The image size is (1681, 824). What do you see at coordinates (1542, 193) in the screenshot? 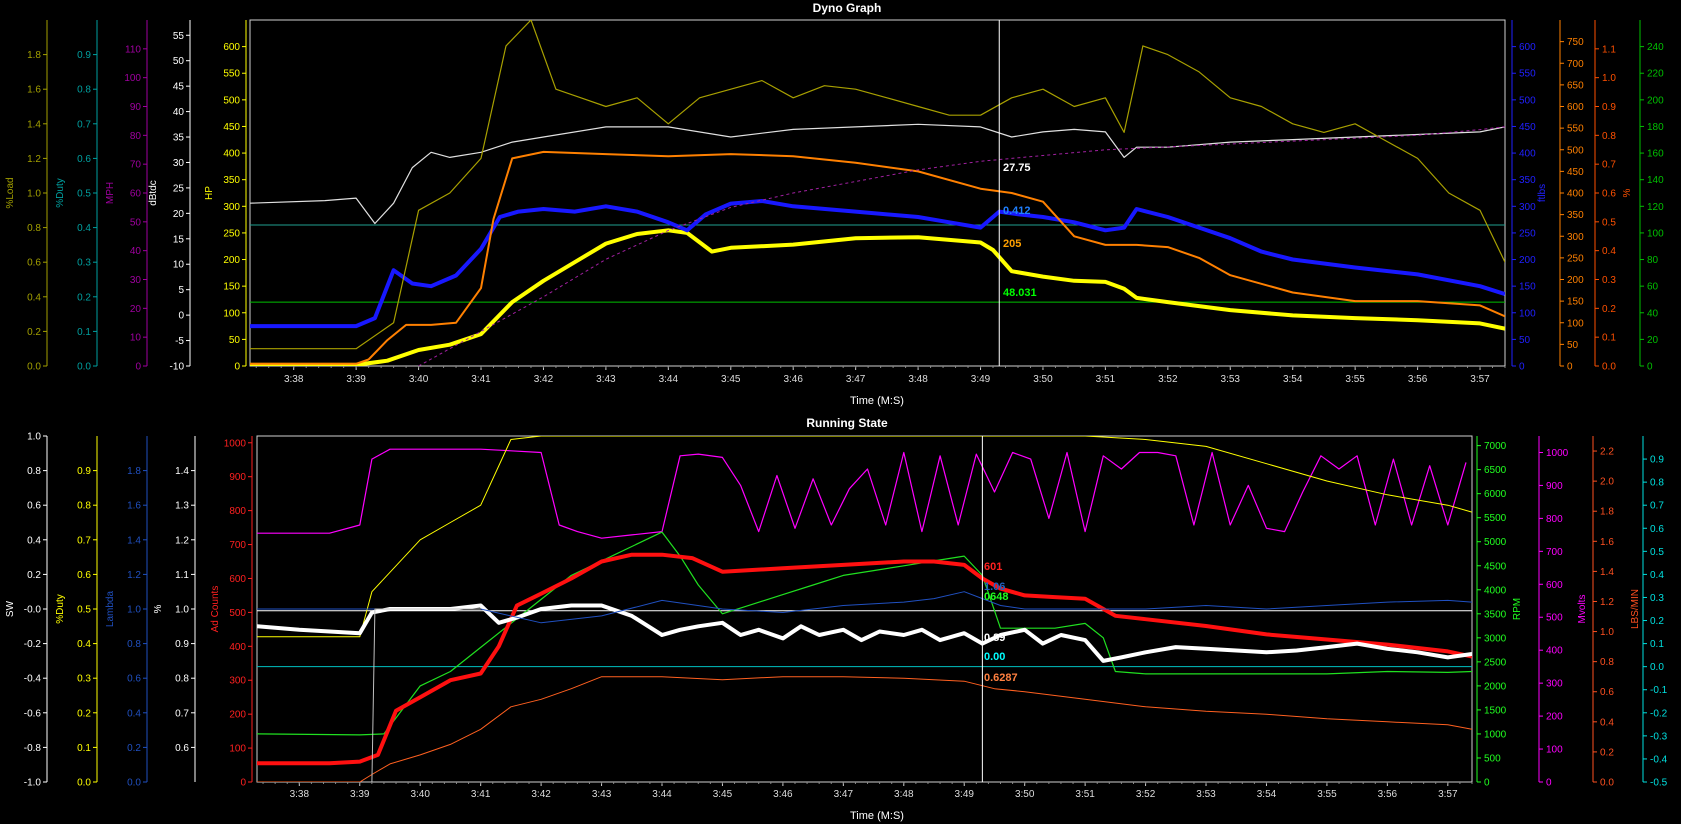
I see `axis-title-tq: ftlbs` at bounding box center [1542, 193].